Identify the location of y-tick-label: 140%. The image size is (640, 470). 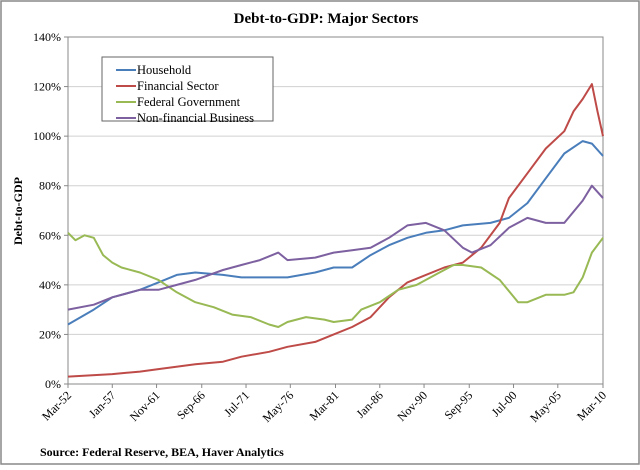
(47, 37).